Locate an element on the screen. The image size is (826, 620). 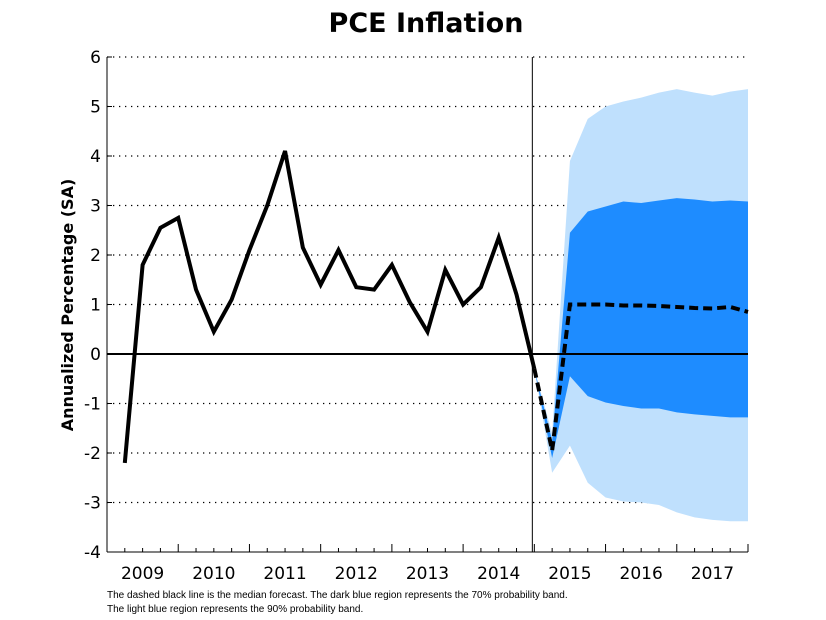
x-tick-label: 2014 is located at coordinates (498, 574).